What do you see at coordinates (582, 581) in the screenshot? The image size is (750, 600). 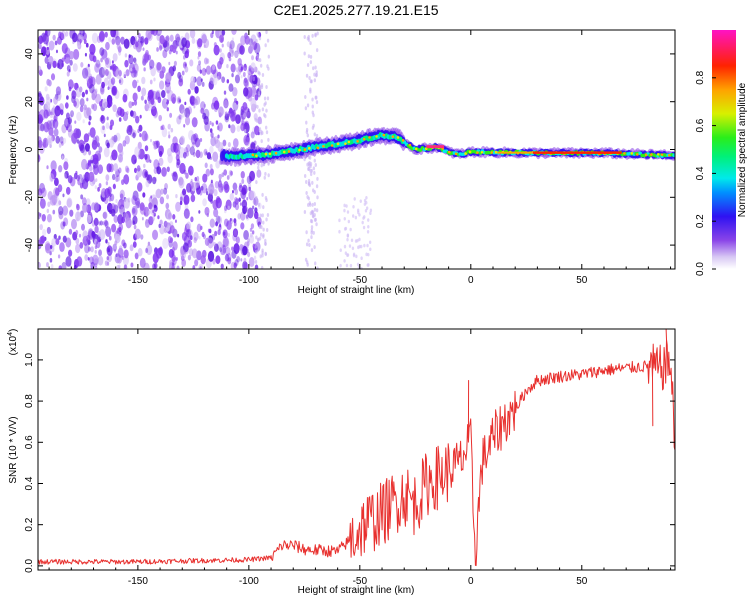 I see `snr-x-tick-label: 50` at bounding box center [582, 581].